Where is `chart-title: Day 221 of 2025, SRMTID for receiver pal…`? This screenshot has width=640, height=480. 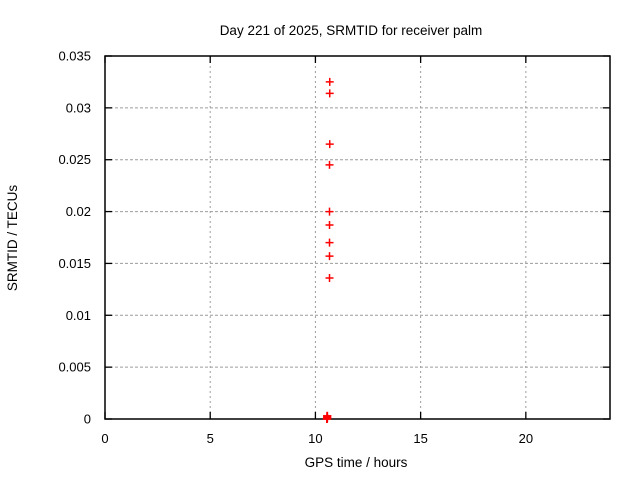 chart-title: Day 221 of 2025, SRMTID for receiver pal… is located at coordinates (351, 30).